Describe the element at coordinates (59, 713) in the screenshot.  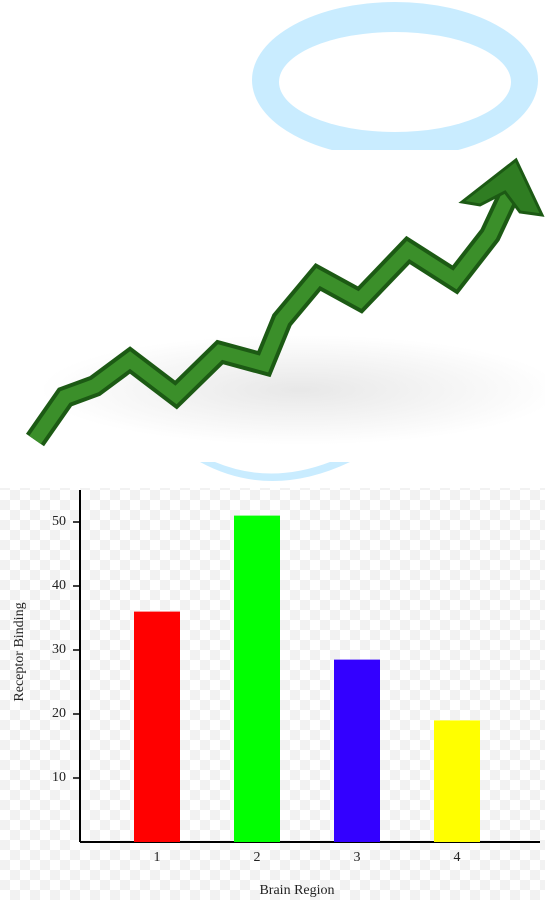
I see `y-tick-label: 20` at that location.